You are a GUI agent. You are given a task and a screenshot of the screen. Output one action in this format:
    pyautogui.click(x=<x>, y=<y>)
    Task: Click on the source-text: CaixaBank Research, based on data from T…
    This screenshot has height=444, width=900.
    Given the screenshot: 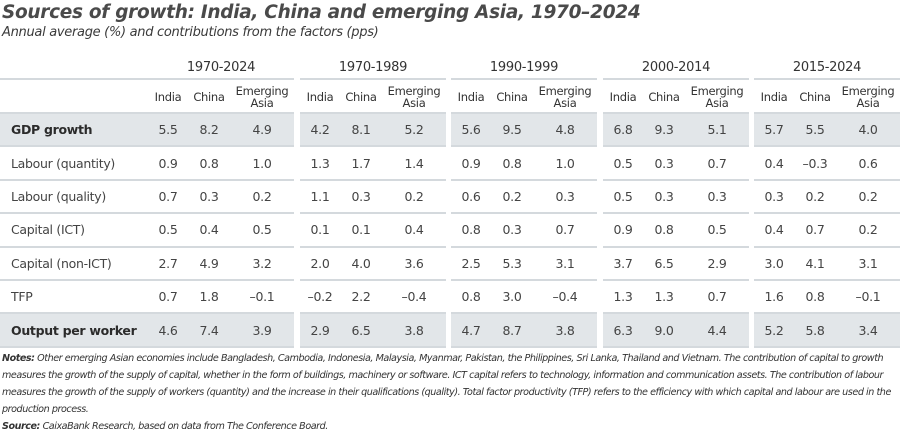 What is the action you would take?
    pyautogui.click(x=185, y=426)
    